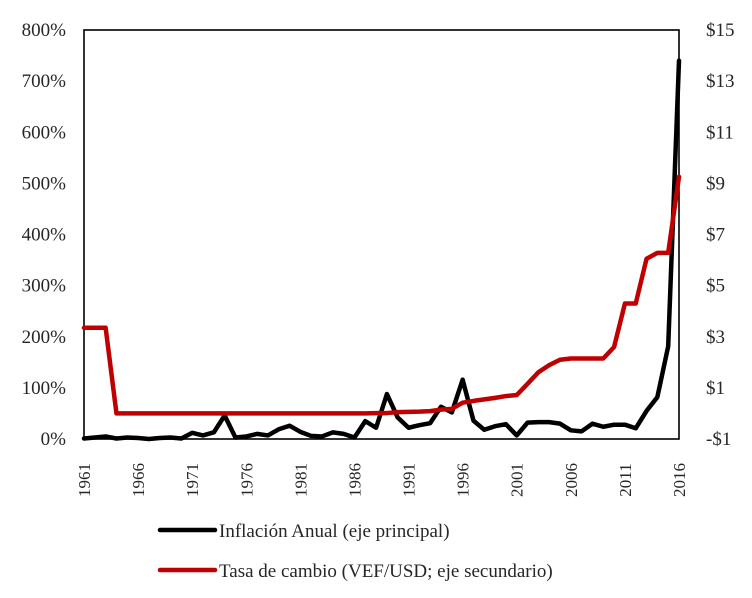 The image size is (752, 598). What do you see at coordinates (571, 480) in the screenshot?
I see `x-tick-label: 2006` at bounding box center [571, 480].